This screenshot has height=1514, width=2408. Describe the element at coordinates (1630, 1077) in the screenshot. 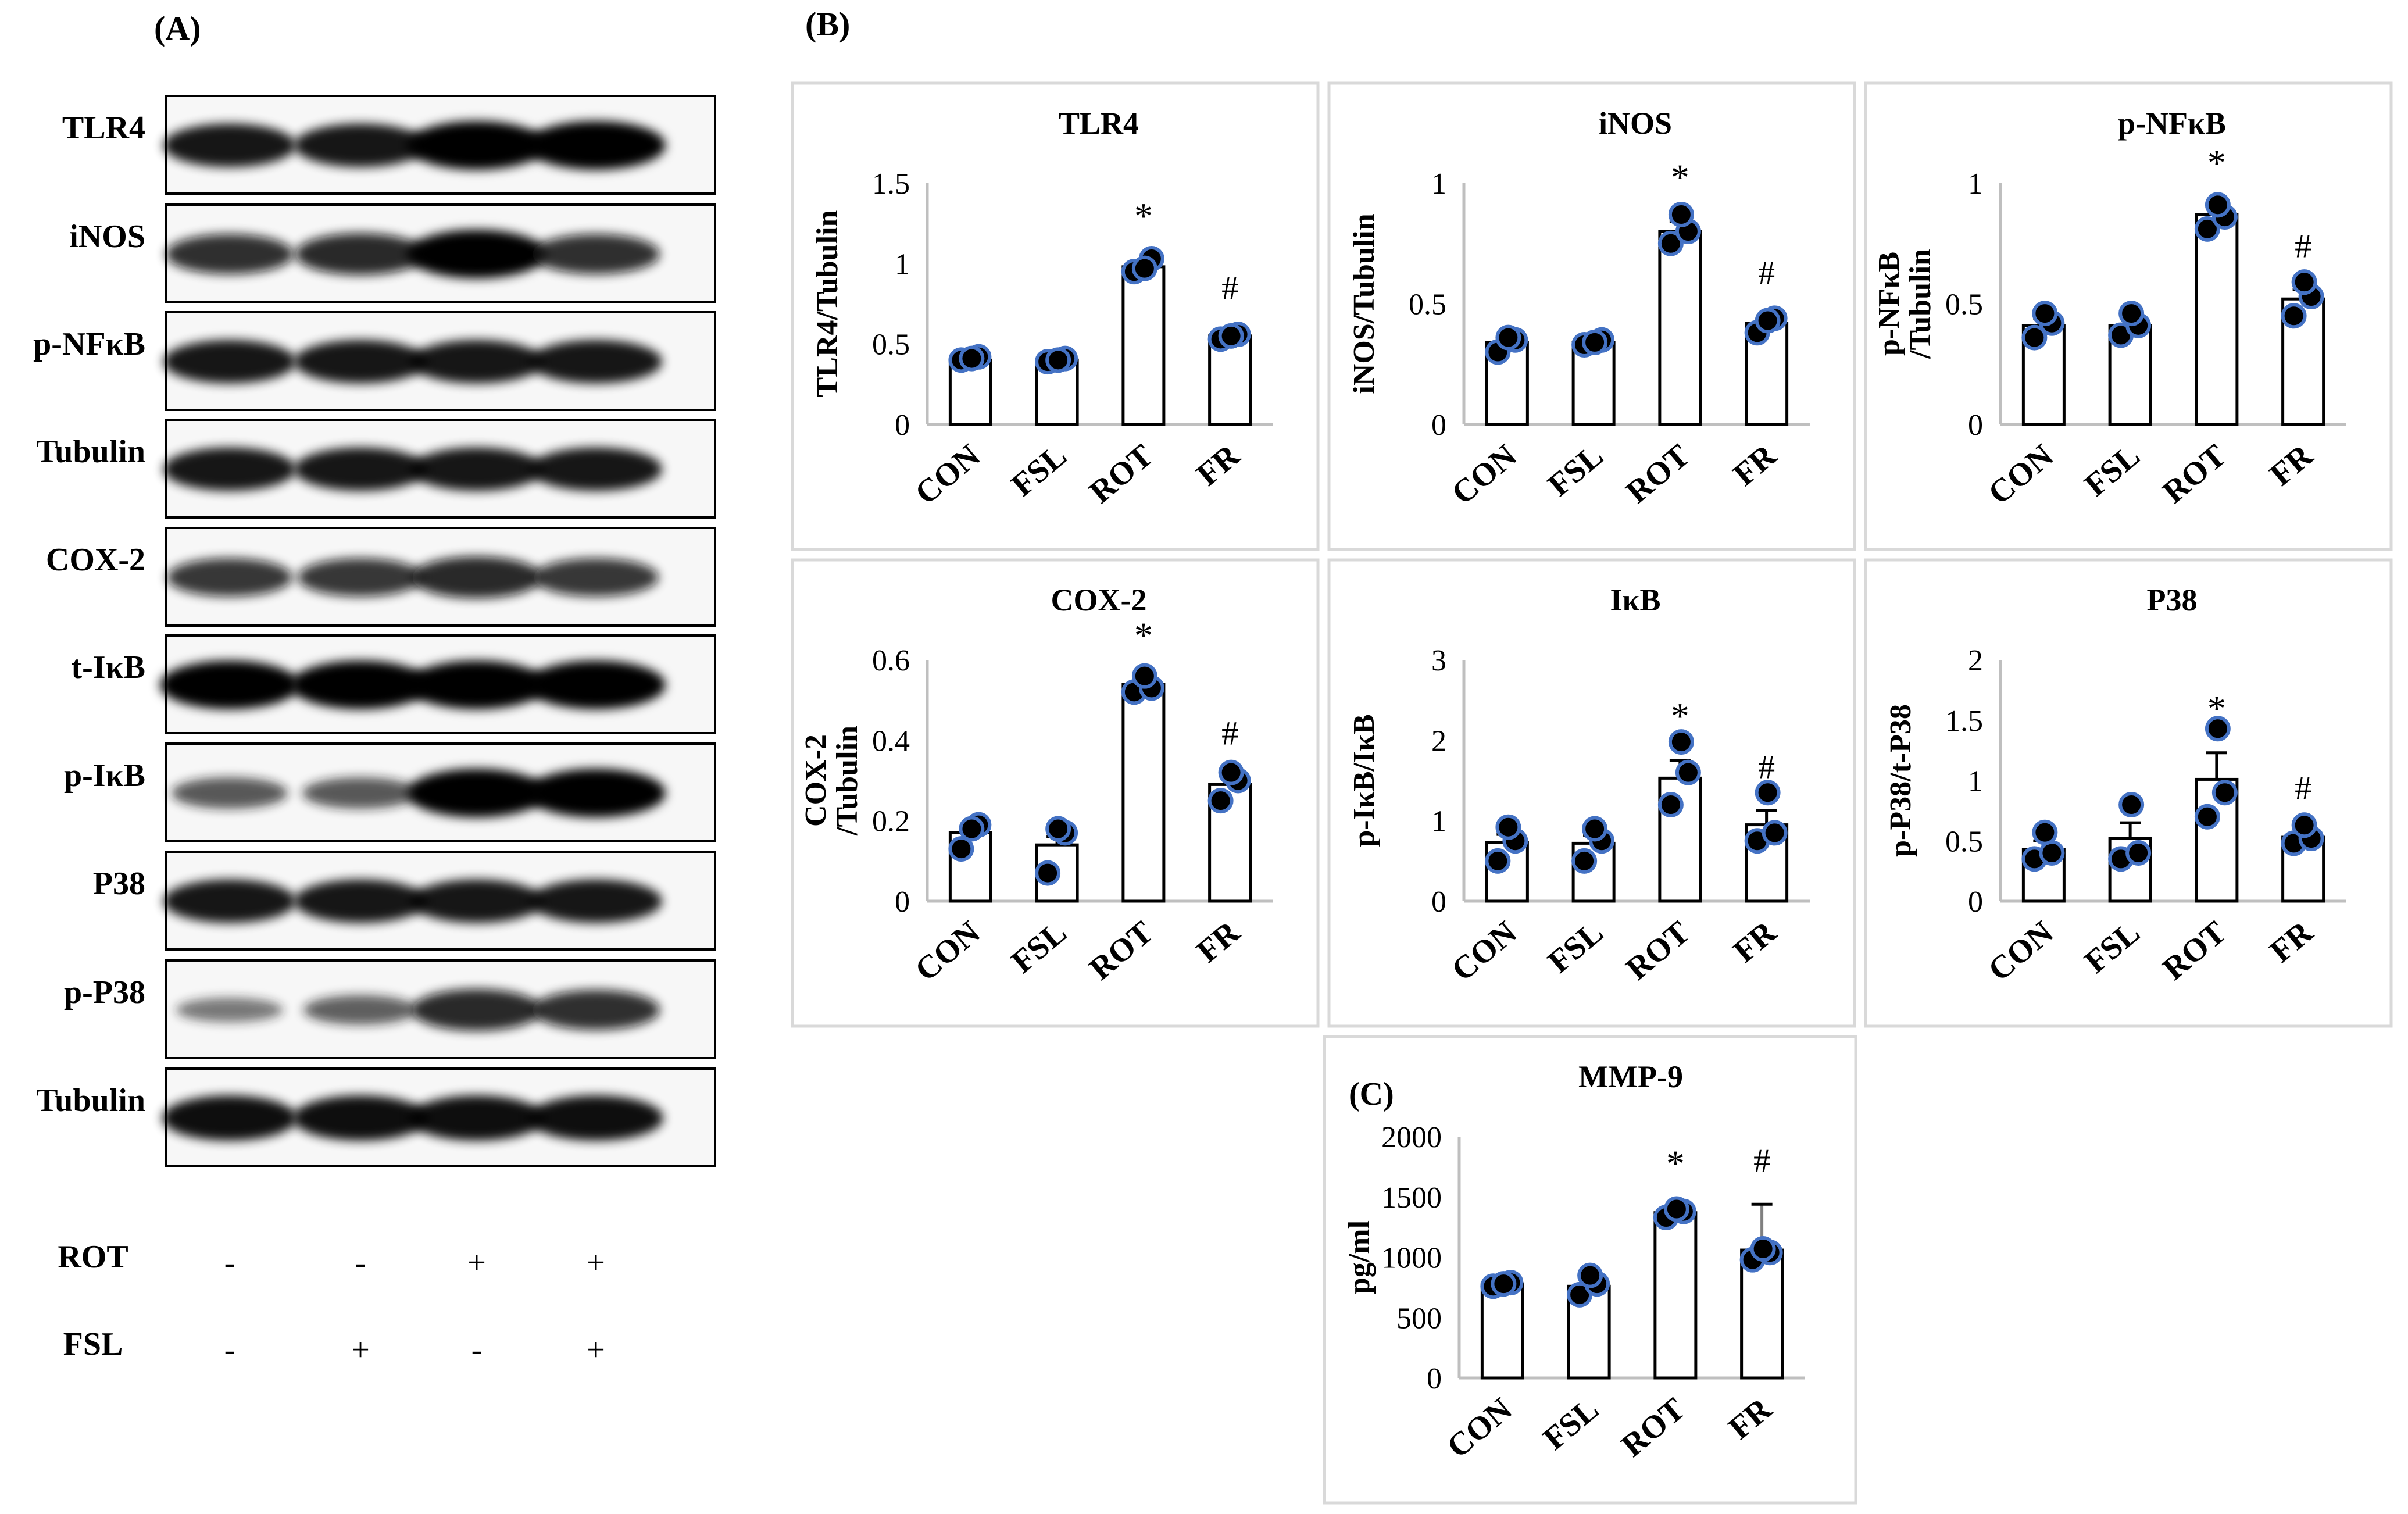

I see `chart-title: MMP-9` at that location.